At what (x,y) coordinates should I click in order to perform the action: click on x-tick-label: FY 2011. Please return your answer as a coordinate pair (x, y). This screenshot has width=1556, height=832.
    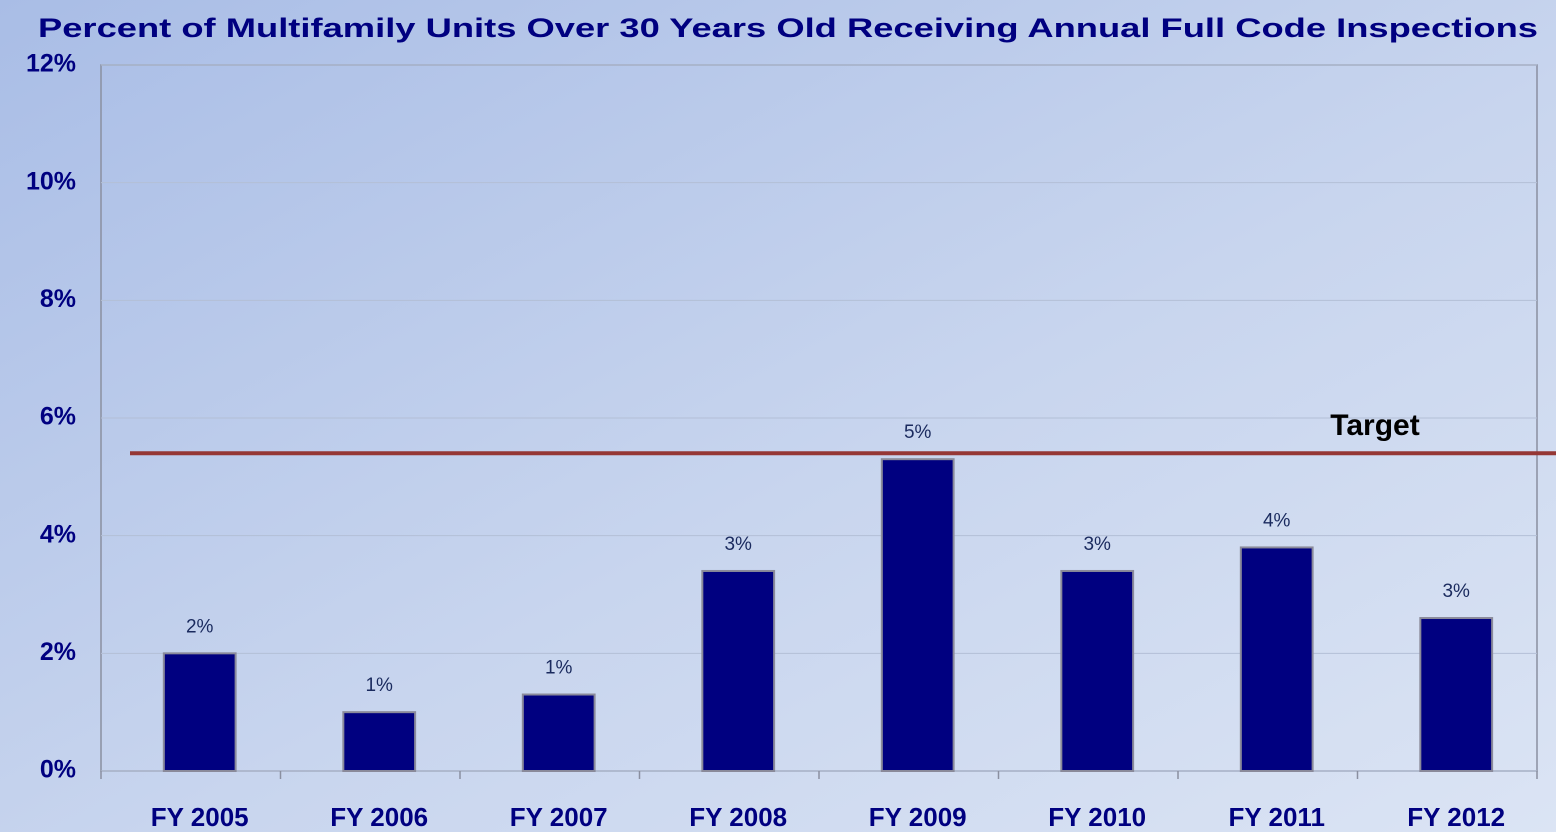
    Looking at the image, I should click on (1277, 817).